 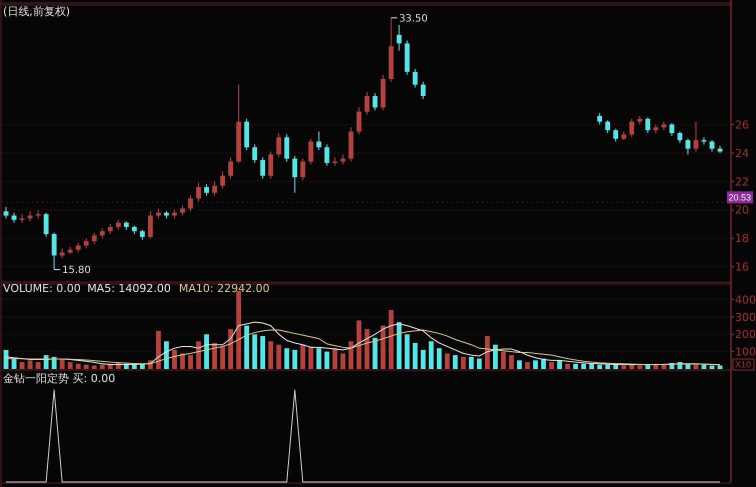 What do you see at coordinates (224, 289) in the screenshot?
I see `text: MA10: 22942.00` at bounding box center [224, 289].